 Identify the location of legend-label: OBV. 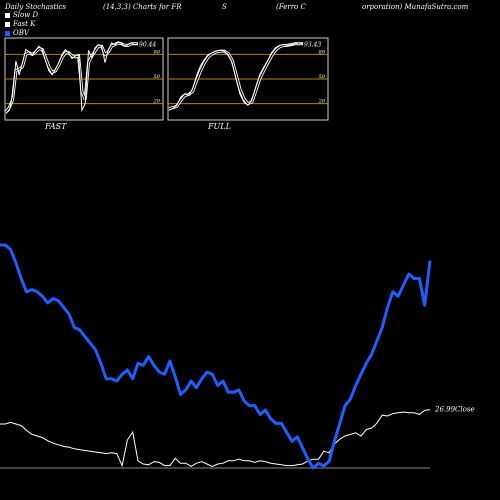
(21, 33).